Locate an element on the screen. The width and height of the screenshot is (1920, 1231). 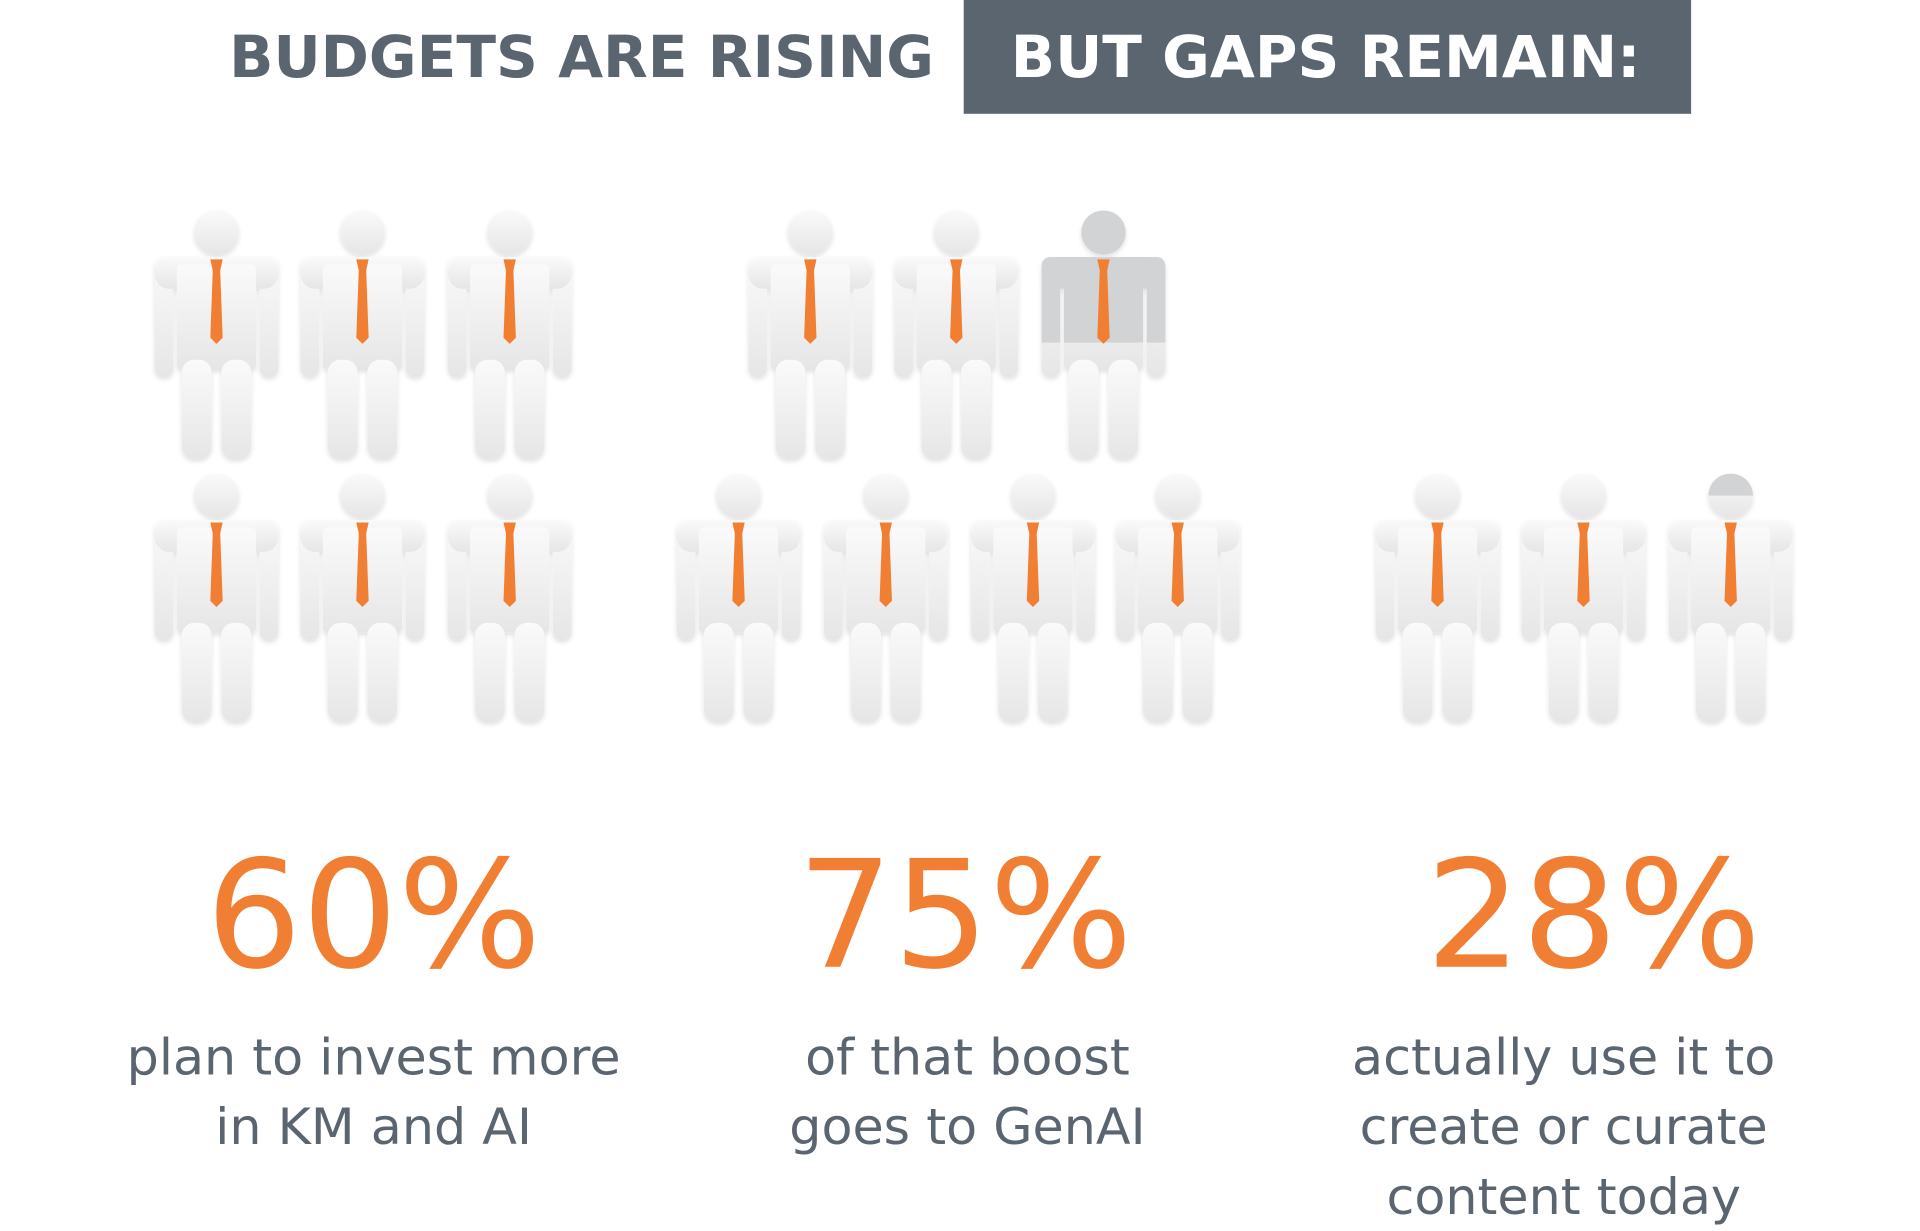
stat-value: 28% is located at coordinates (1593, 915).